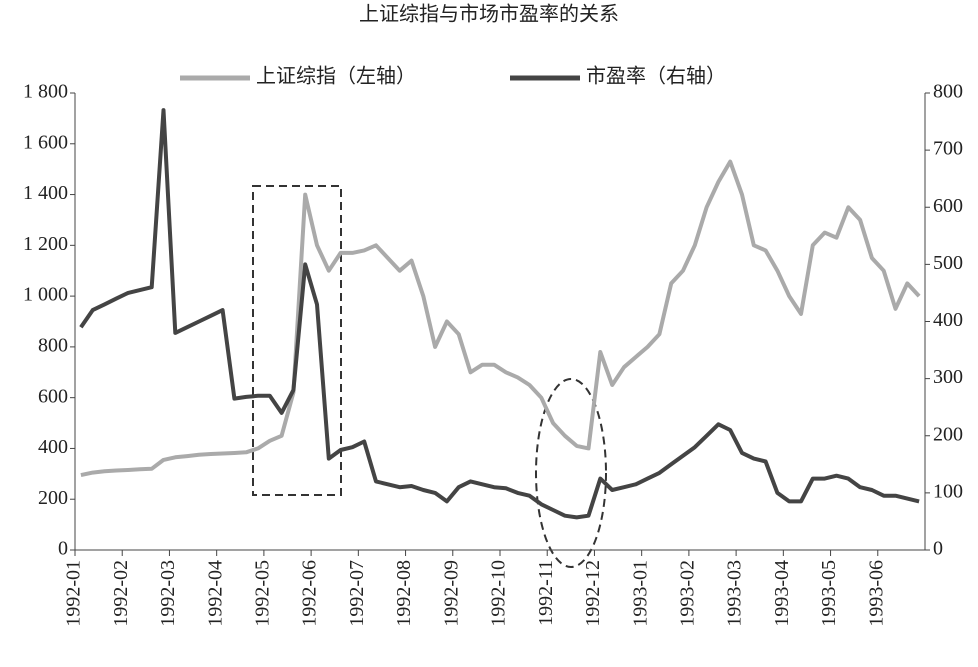 The width and height of the screenshot is (978, 667). Describe the element at coordinates (948, 206) in the screenshot. I see `y2-tick-label: 600` at that location.